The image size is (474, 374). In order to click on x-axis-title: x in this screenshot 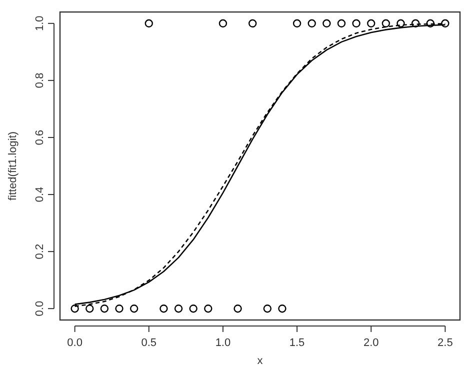, I will do `click(260, 361)`.